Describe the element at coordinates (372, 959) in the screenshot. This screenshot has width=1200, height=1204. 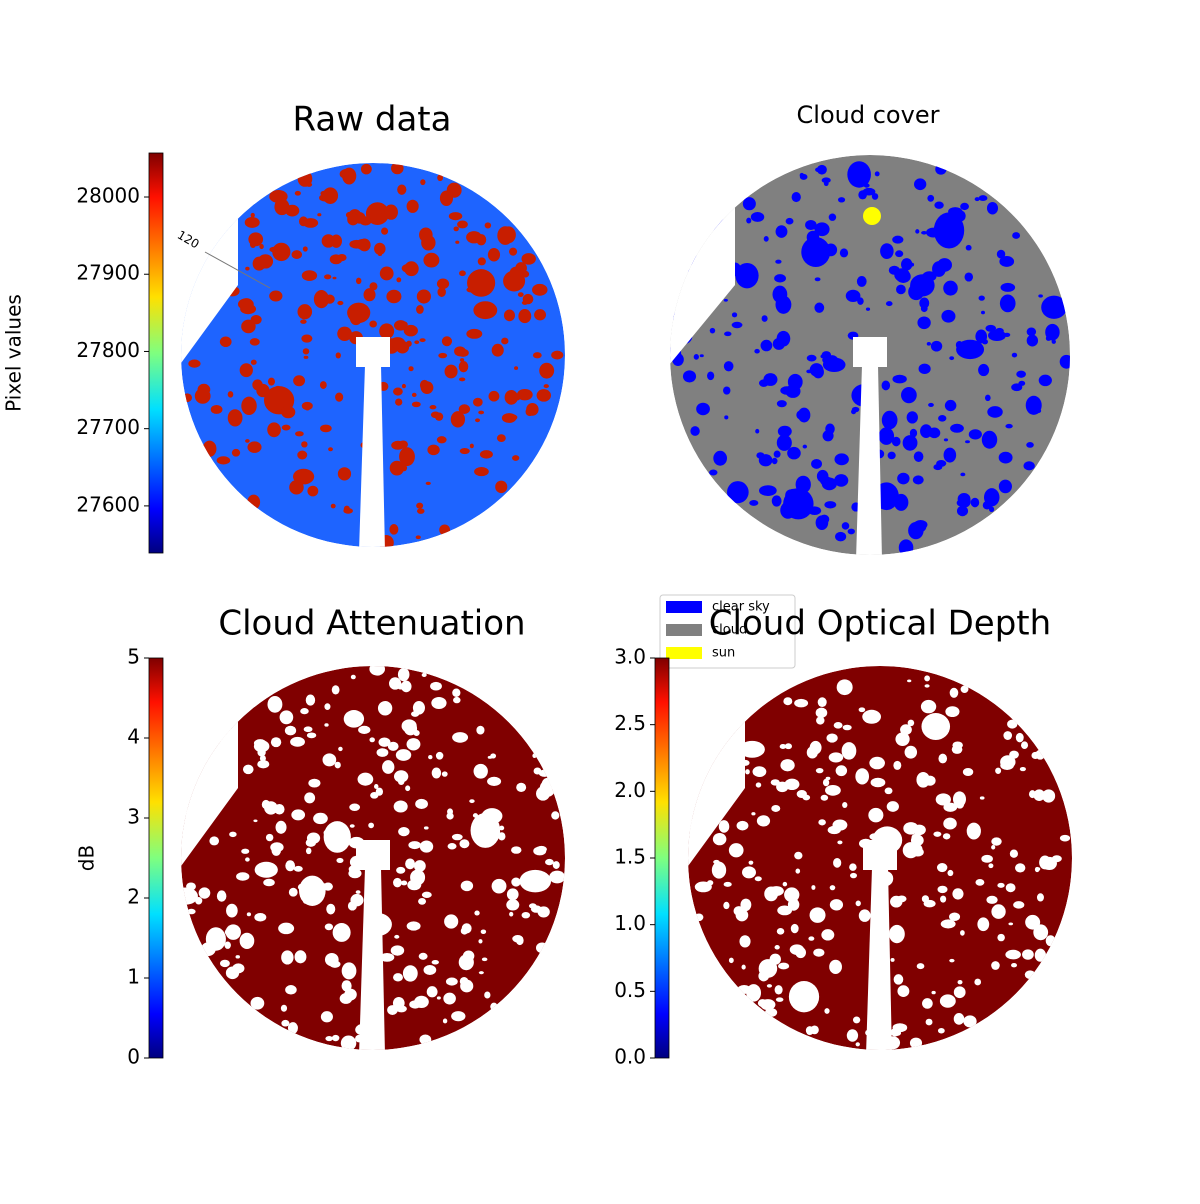
I see `arm-mask` at that location.